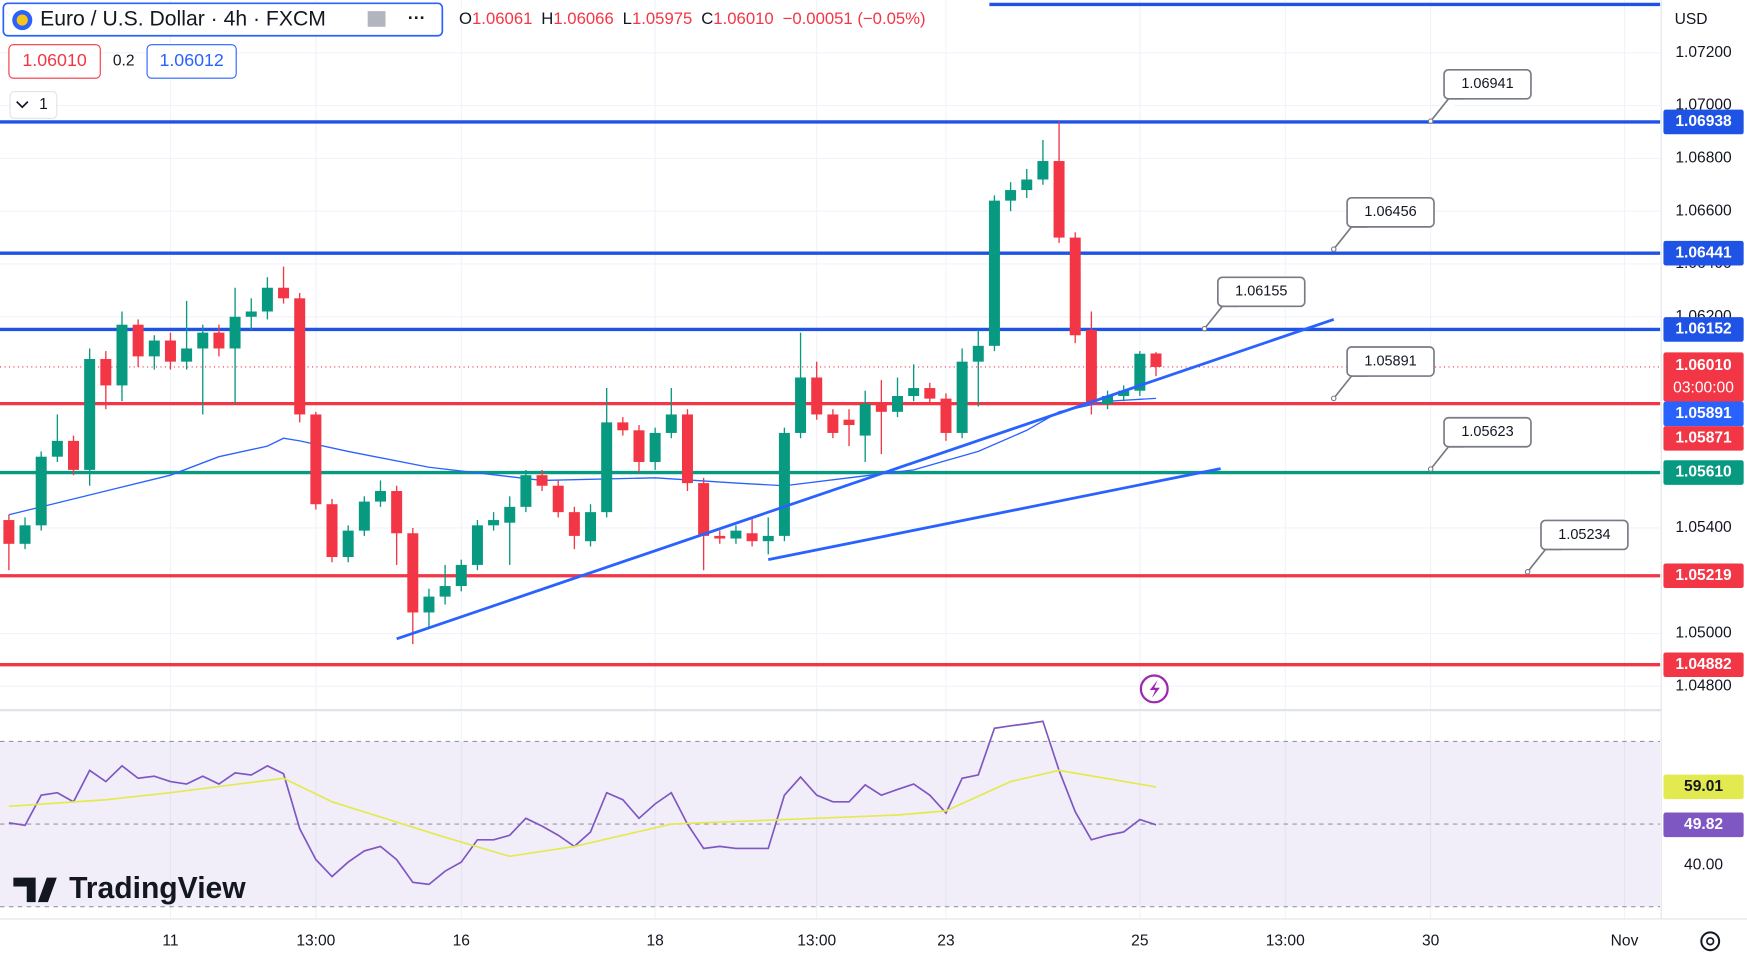 The width and height of the screenshot is (1747, 958). I want to click on buy-price: 1.06012, so click(191, 60).